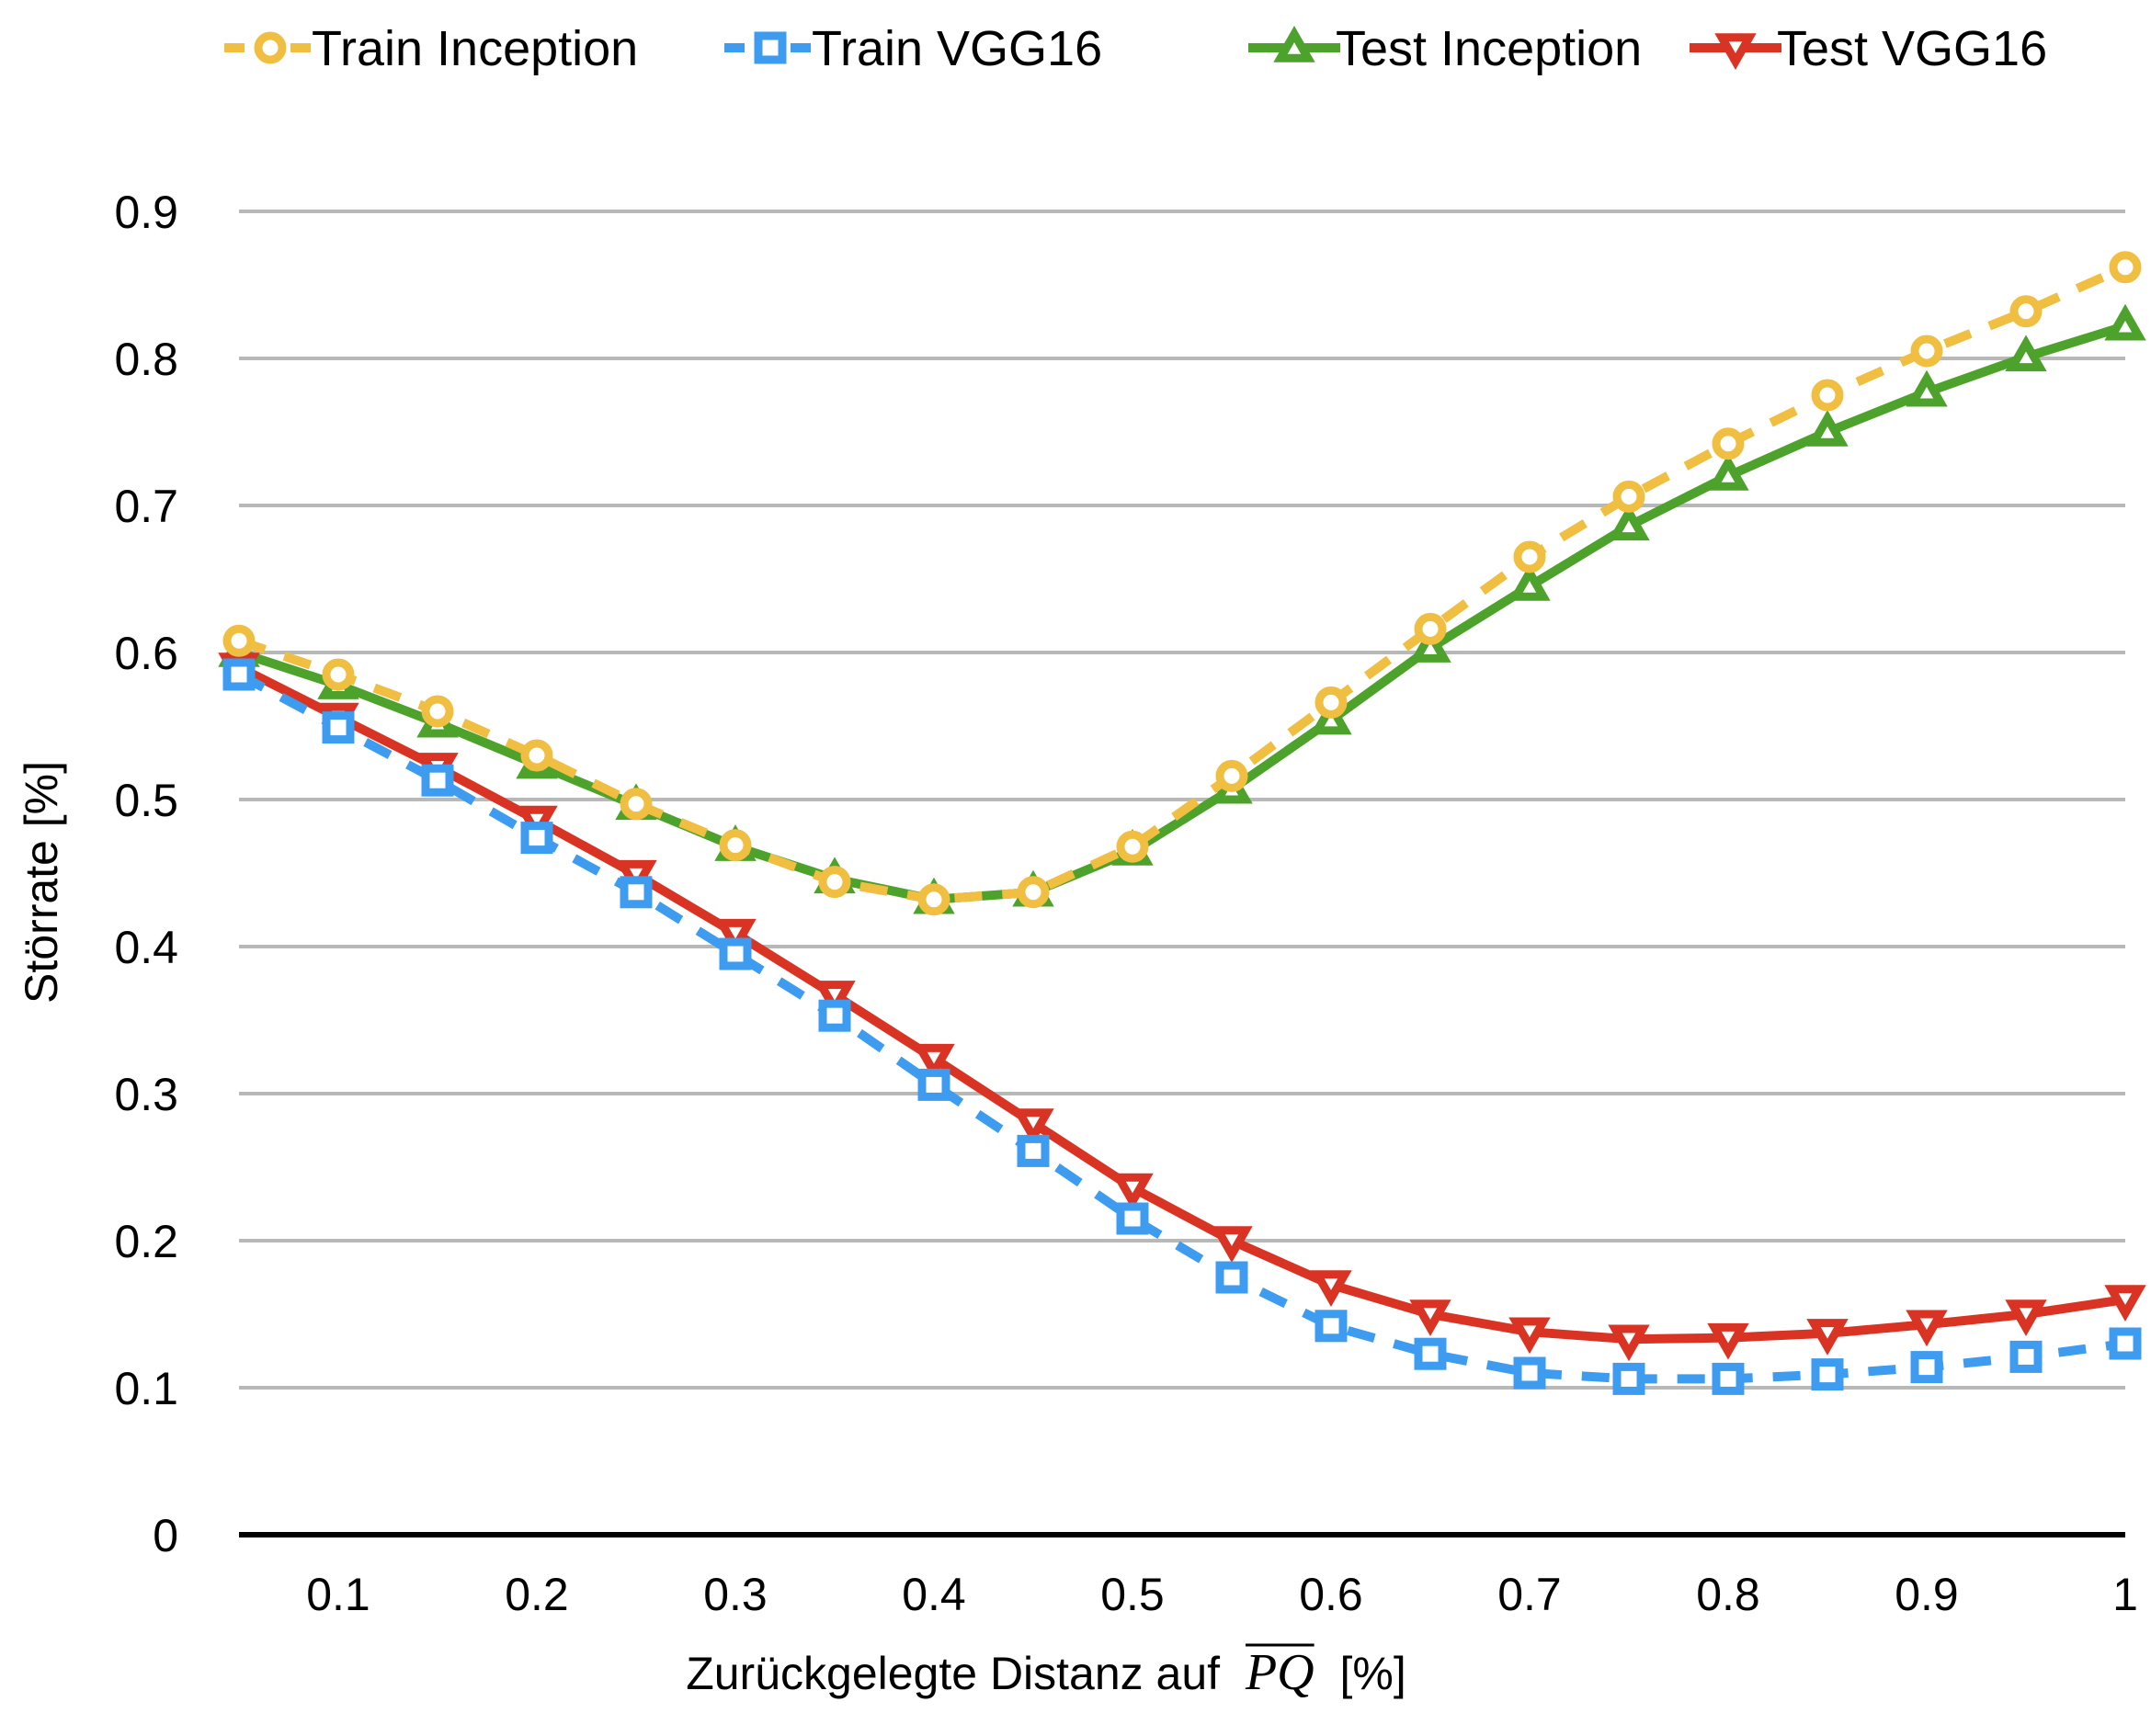 The height and width of the screenshot is (1736, 2151). Describe the element at coordinates (957, 48) in the screenshot. I see `legend-label: Train VGG16` at that location.